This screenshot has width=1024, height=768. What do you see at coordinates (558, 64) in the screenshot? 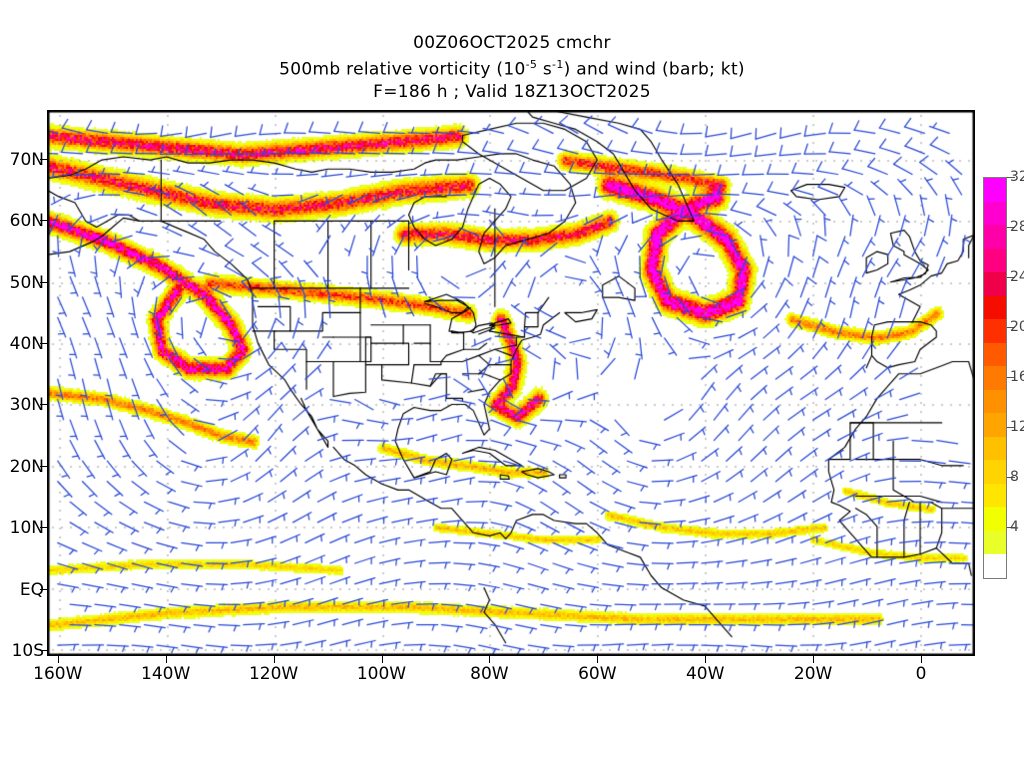
I see `title-exponent-2: -1` at bounding box center [558, 64].